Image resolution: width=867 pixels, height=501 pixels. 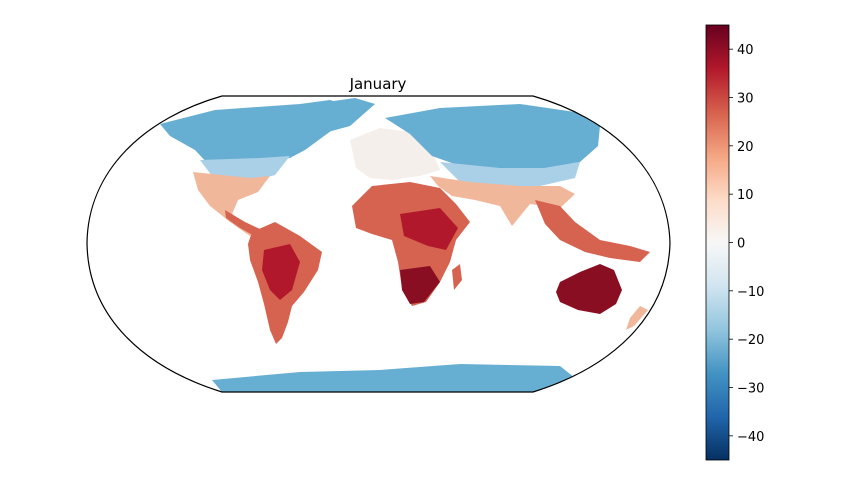 What do you see at coordinates (734, 242) in the screenshot?
I see `colorbar: 40 30 20 10 0 −10 −20 −30 −40` at bounding box center [734, 242].